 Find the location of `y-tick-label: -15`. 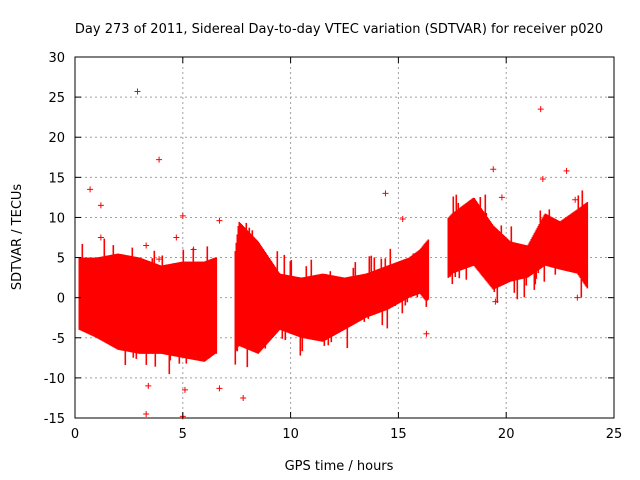

y-tick-label: -15 is located at coordinates (54, 419).